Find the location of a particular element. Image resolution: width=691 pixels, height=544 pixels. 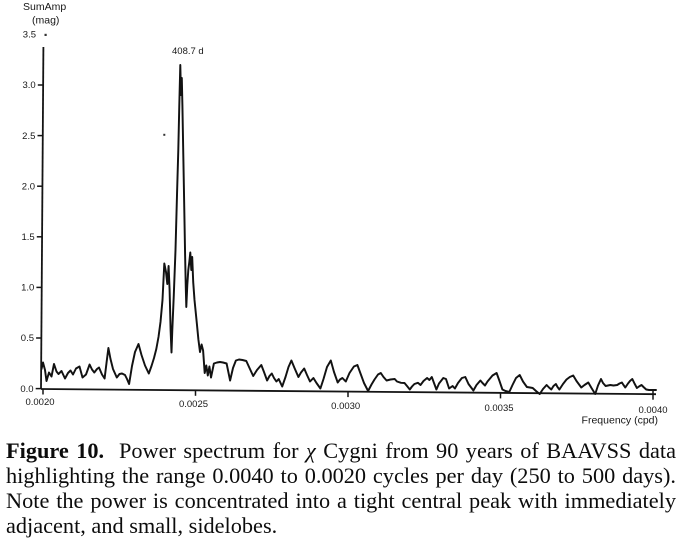

svg-text: 3.0 is located at coordinates (28, 85).